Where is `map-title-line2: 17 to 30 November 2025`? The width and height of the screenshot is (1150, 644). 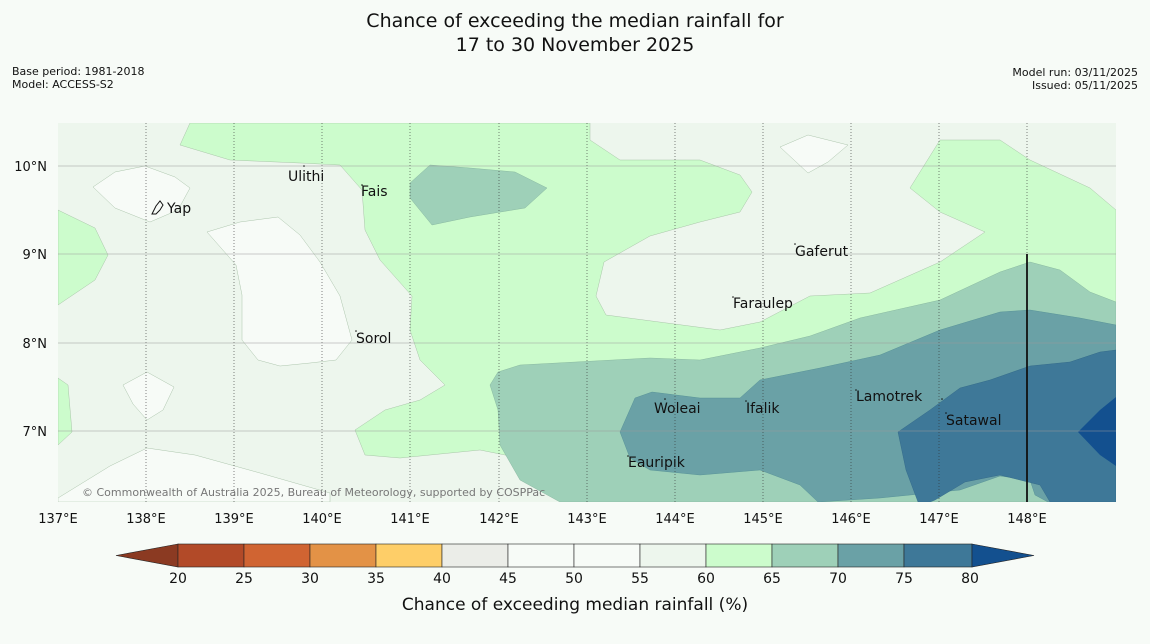
map-title-line2: 17 to 30 November 2025 is located at coordinates (575, 45).